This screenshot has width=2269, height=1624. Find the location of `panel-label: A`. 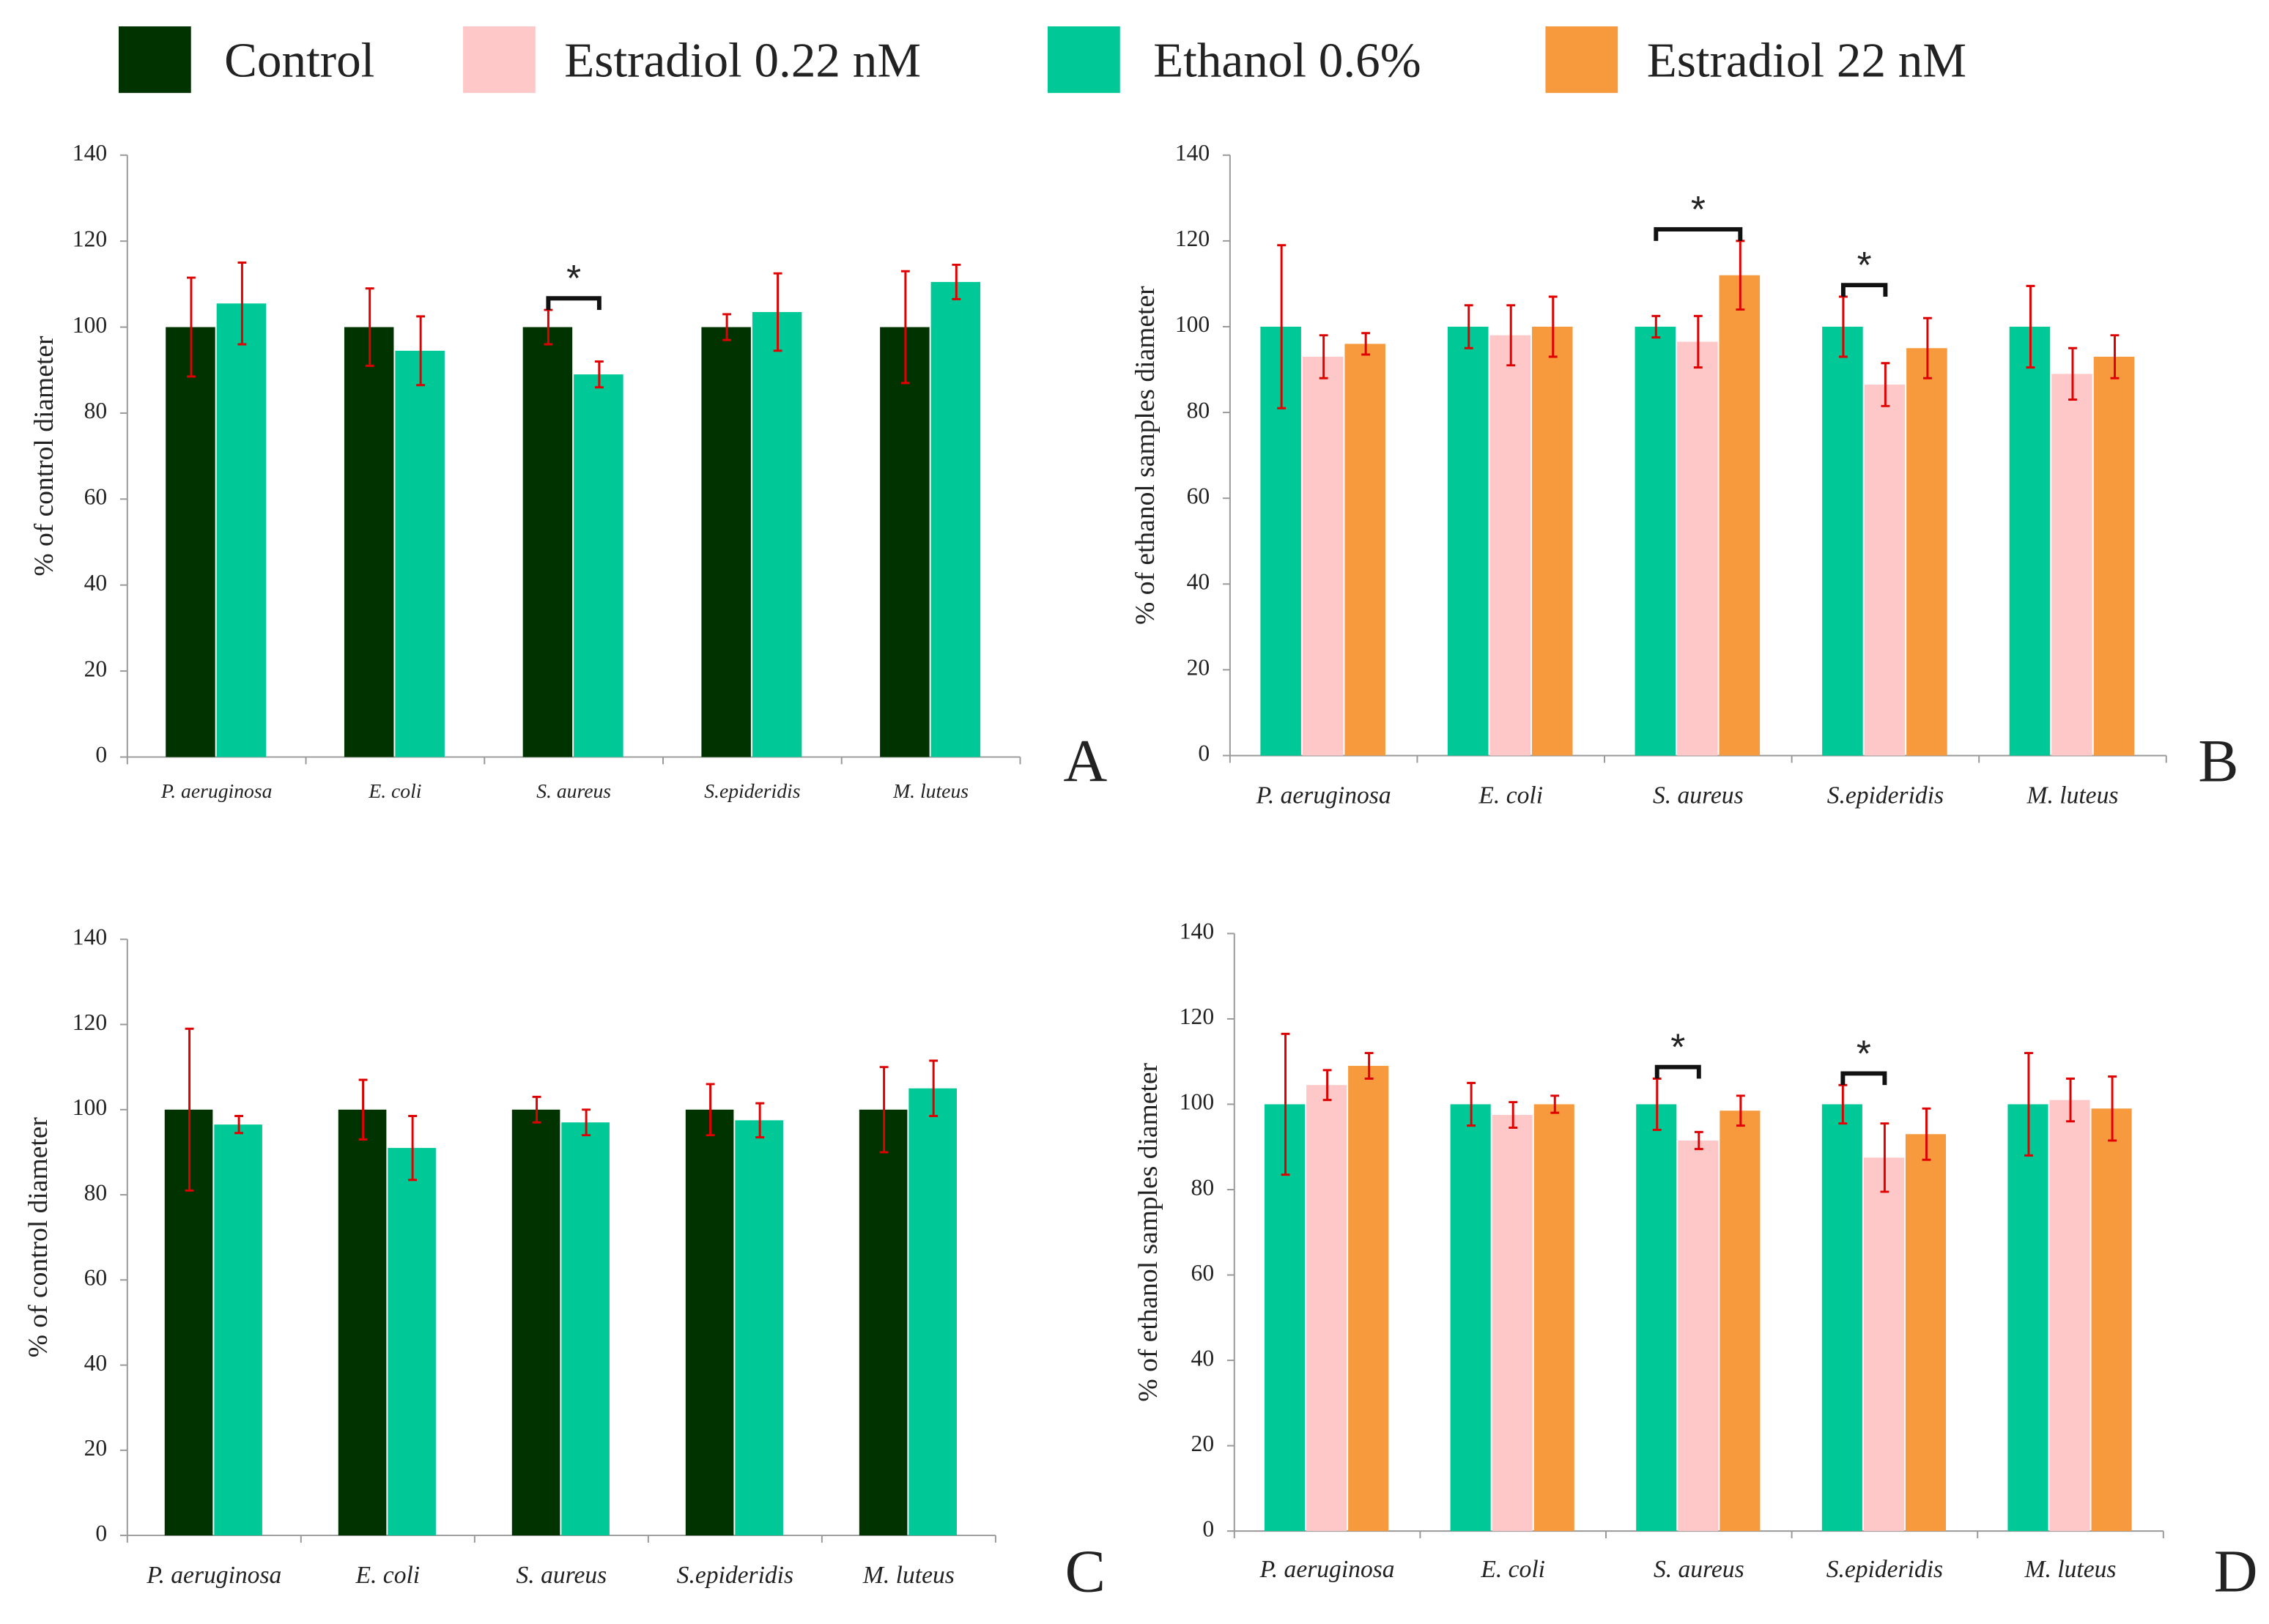

panel-label: A is located at coordinates (1085, 761).